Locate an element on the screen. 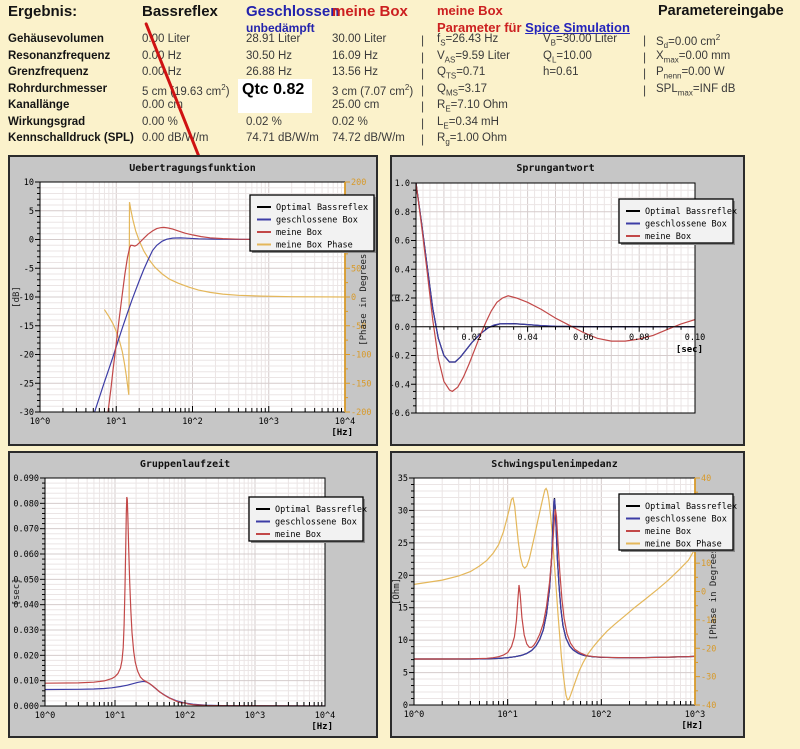 This screenshot has height=749, width=800. svg-text: 200 is located at coordinates (358, 183).